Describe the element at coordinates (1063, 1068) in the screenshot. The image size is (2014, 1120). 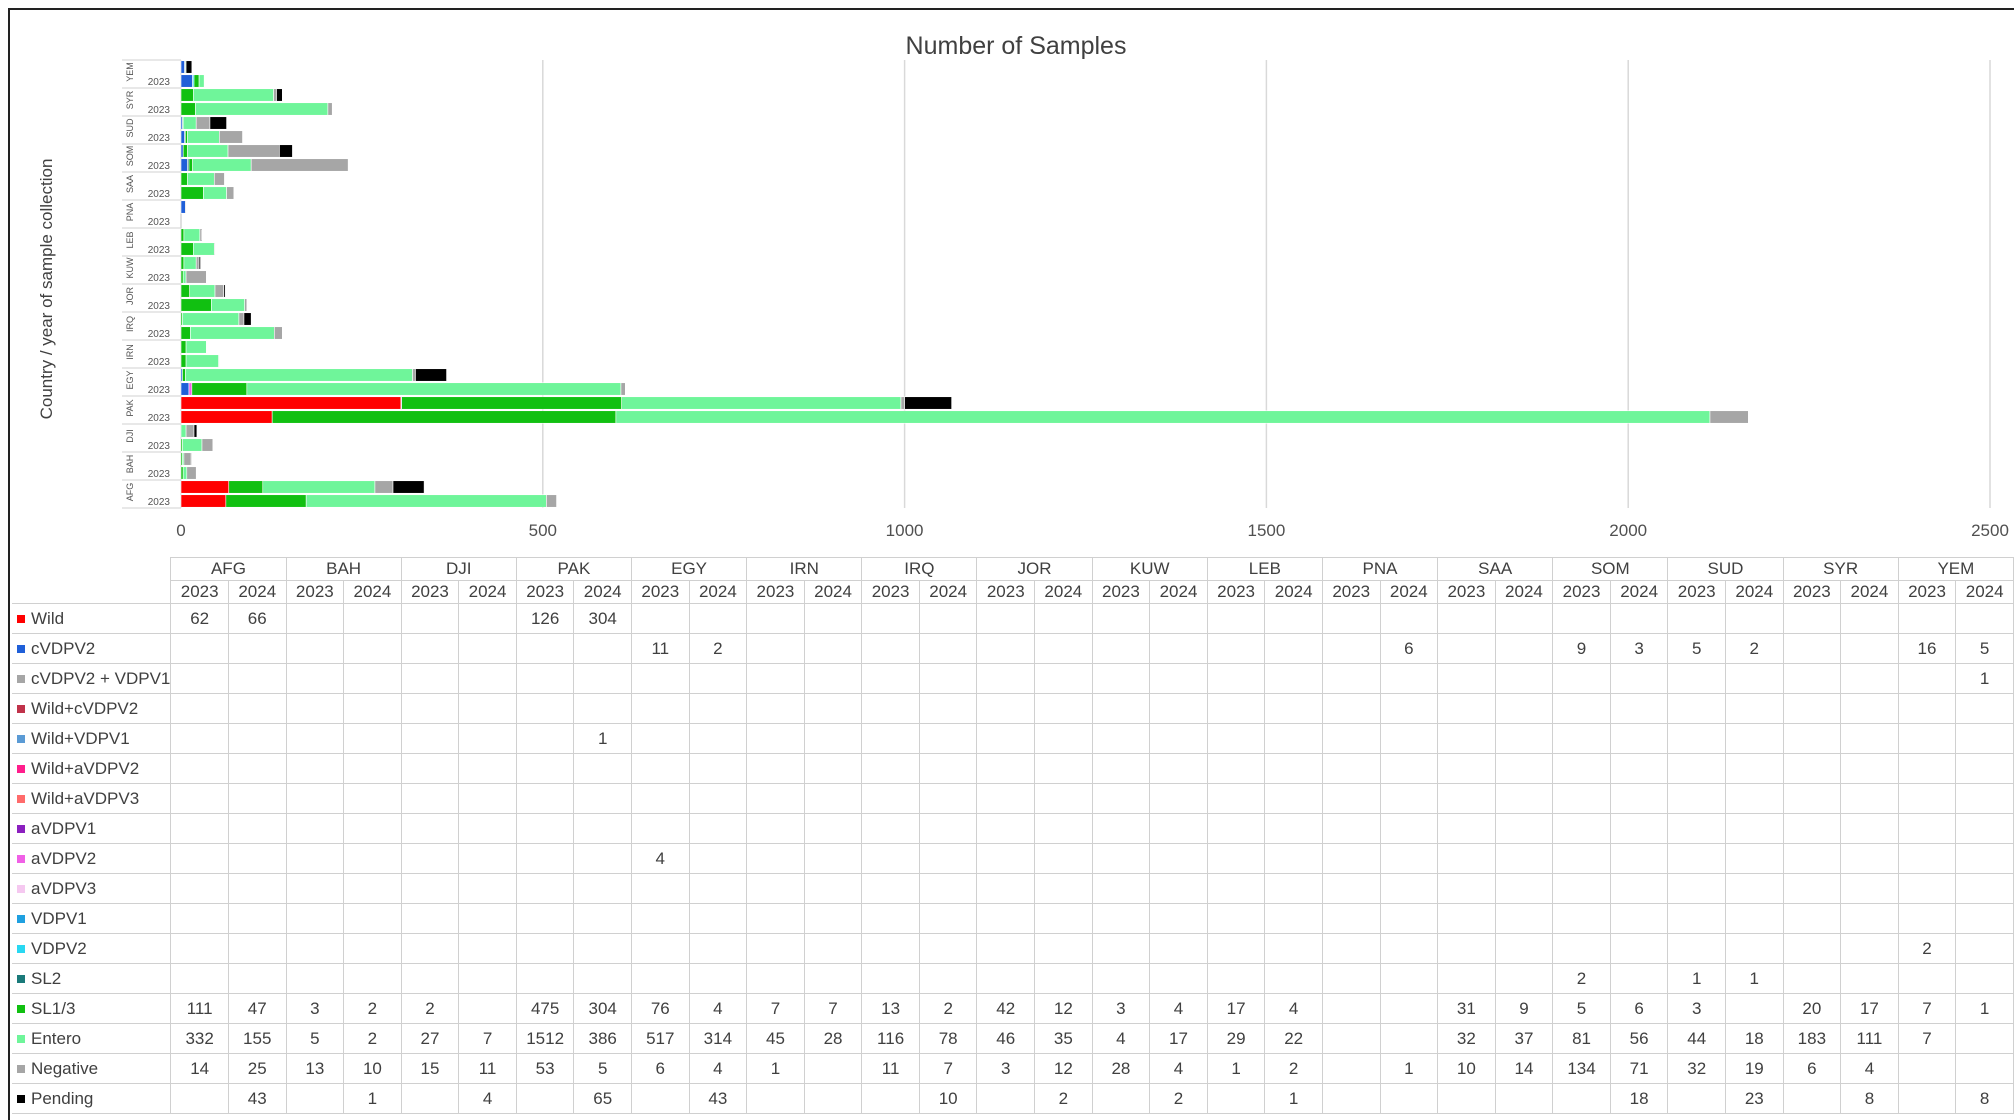
I see `table-cell: 12` at that location.